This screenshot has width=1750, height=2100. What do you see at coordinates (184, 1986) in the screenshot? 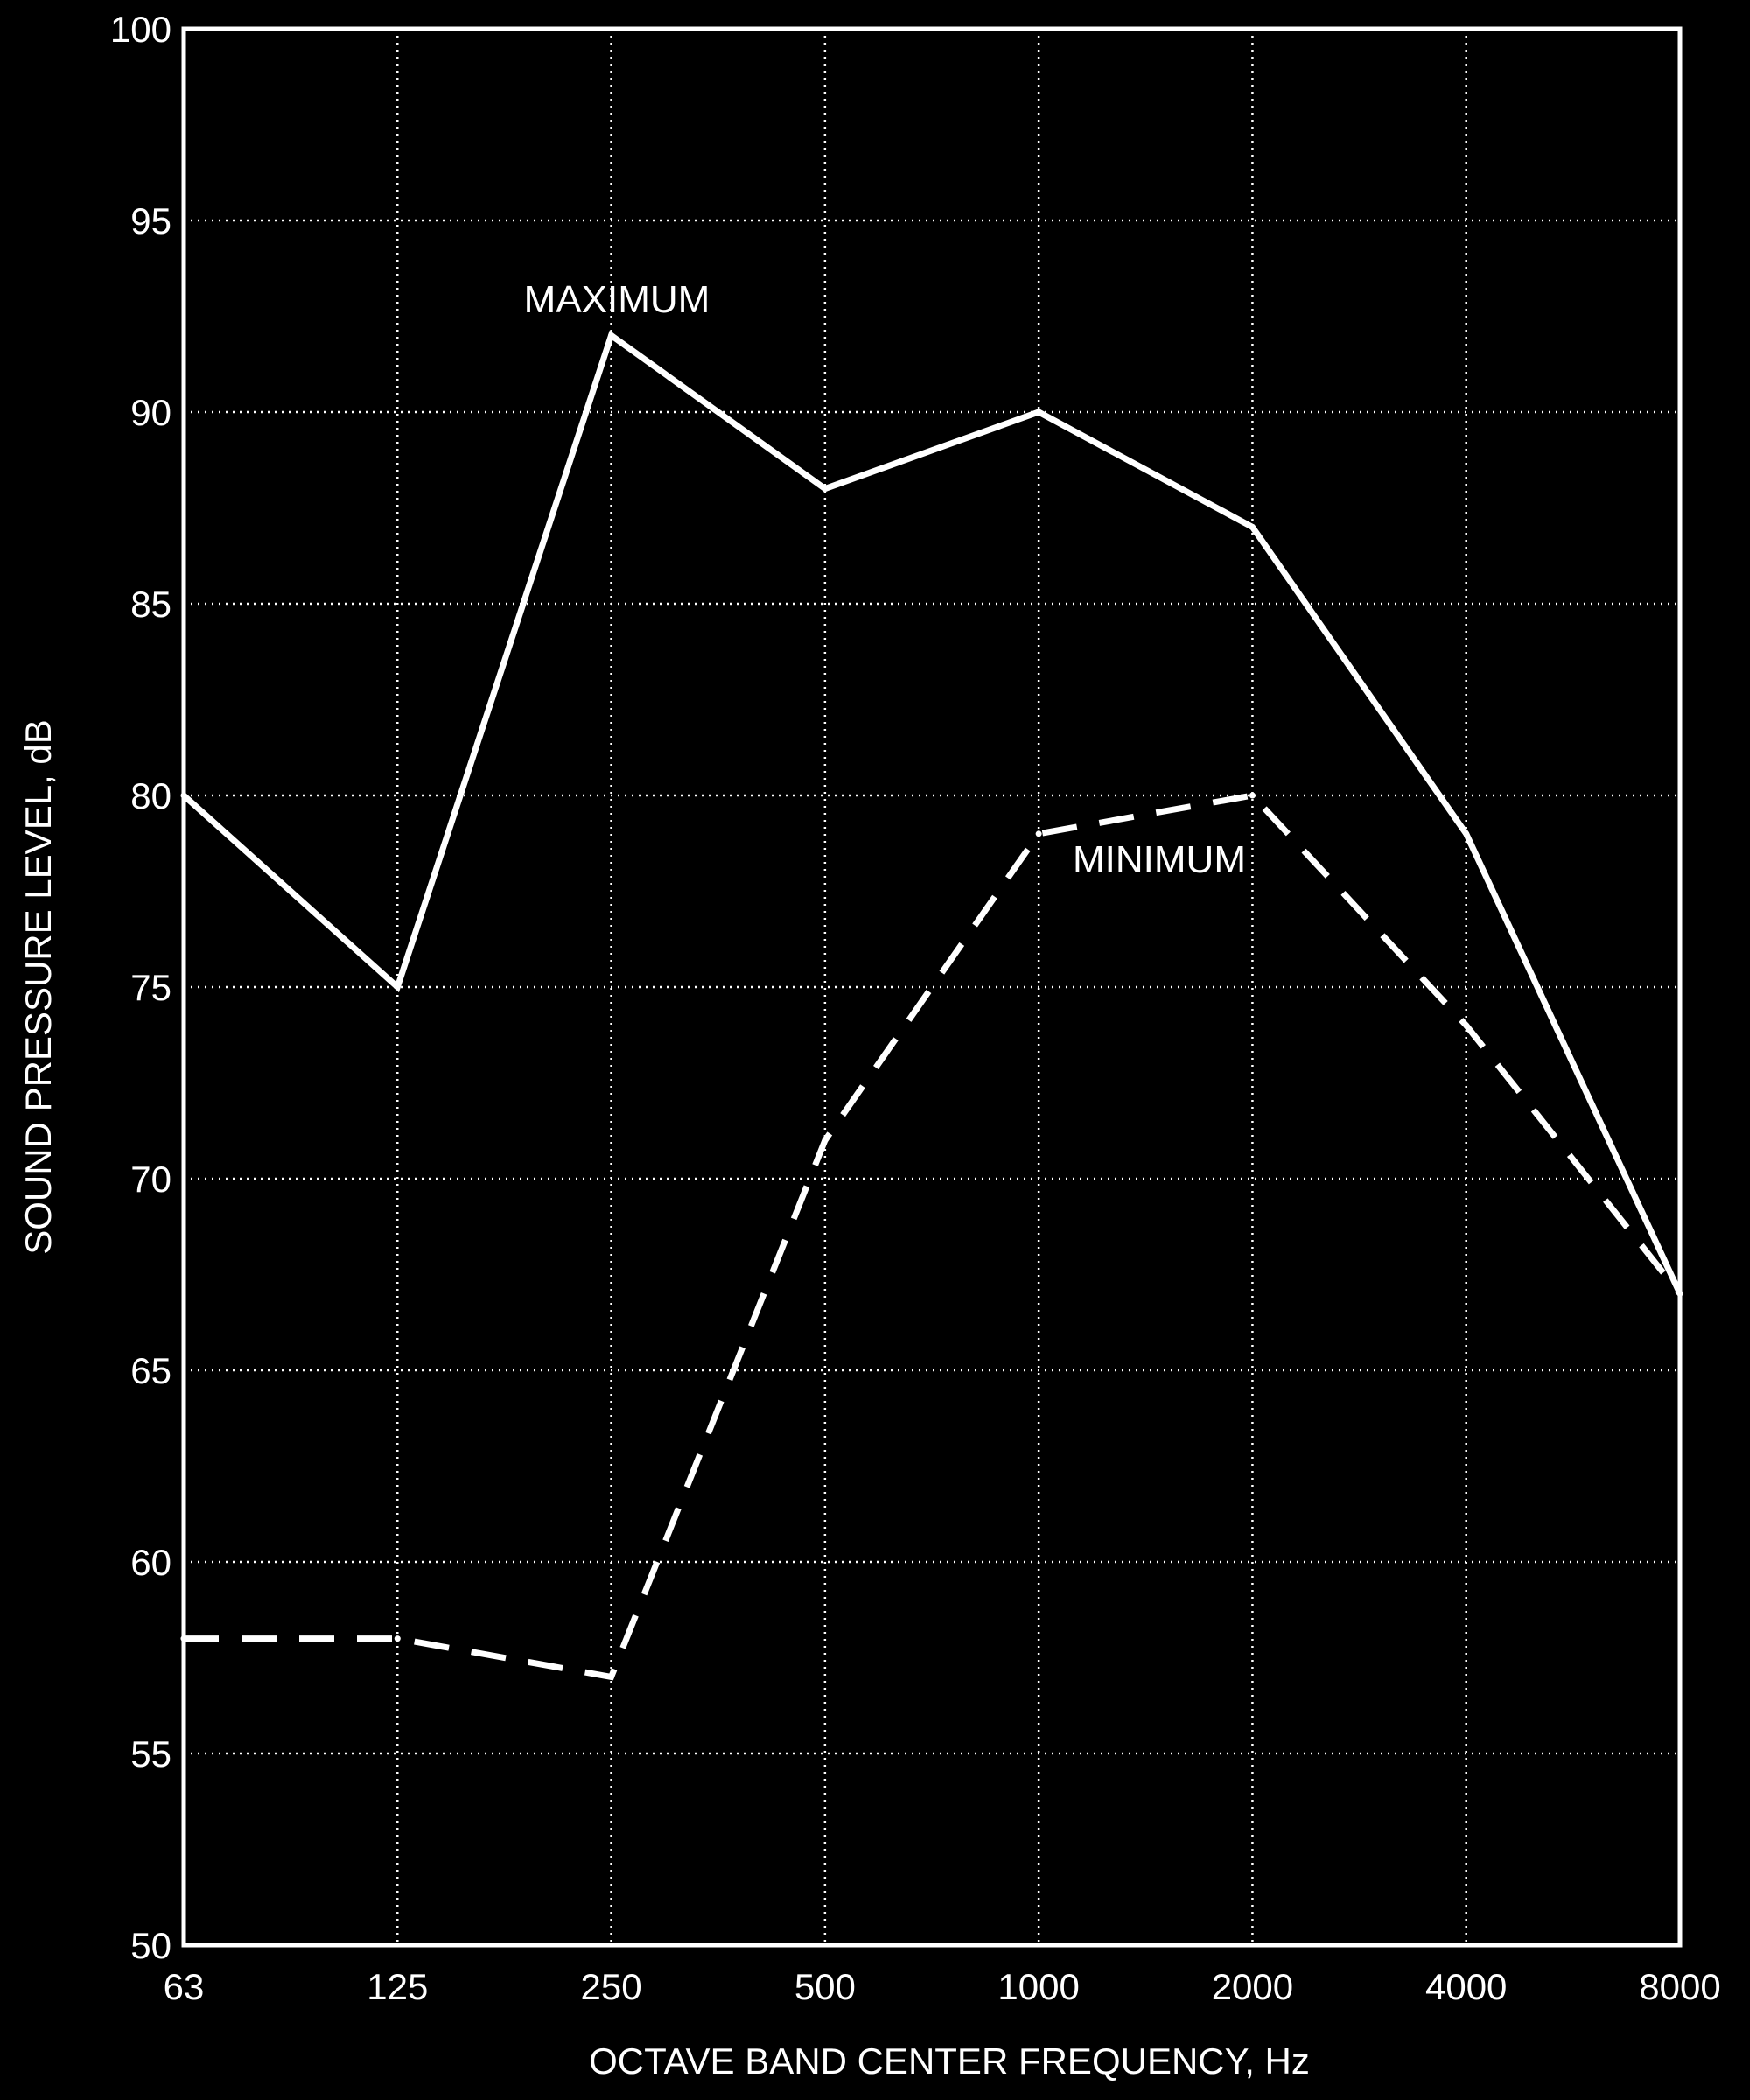
I see `x-tick-label-63: 63` at bounding box center [184, 1986].